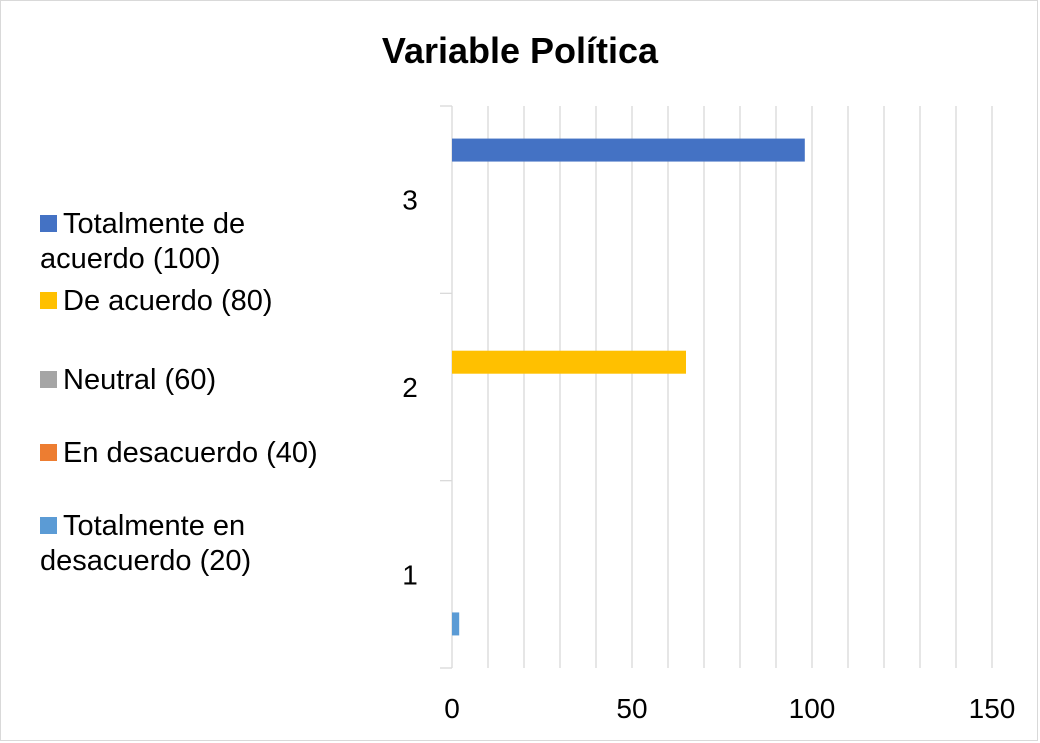  What do you see at coordinates (168, 301) in the screenshot?
I see `legend-label: De acuerdo (80)` at bounding box center [168, 301].